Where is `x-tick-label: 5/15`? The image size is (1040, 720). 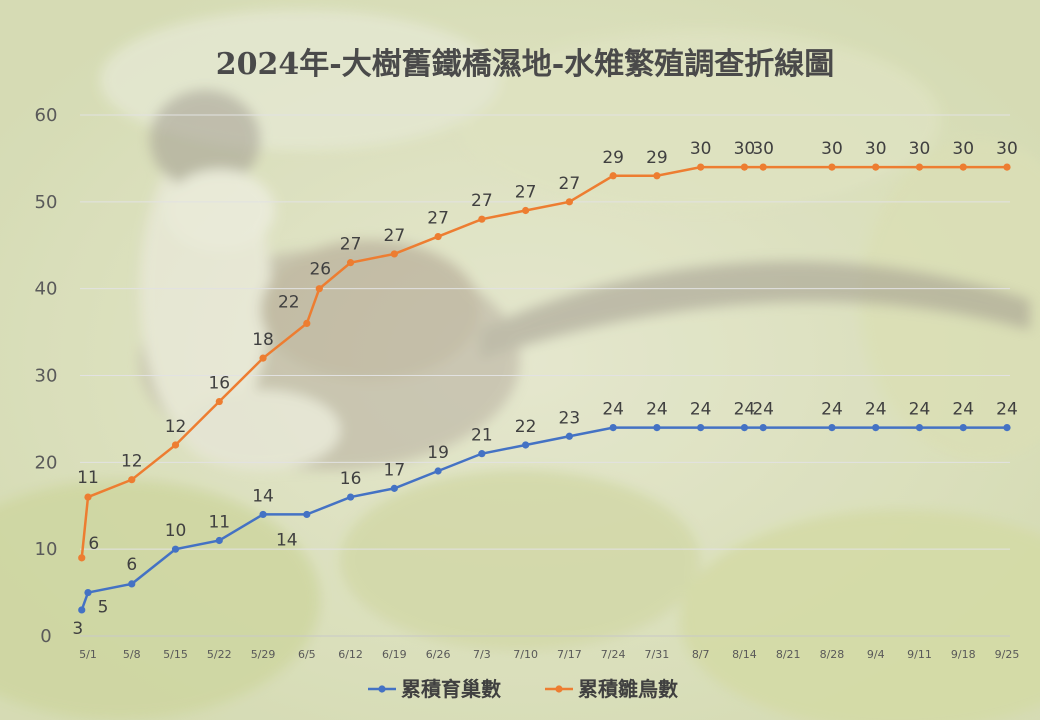
x-tick-label: 5/15 is located at coordinates (175, 654).